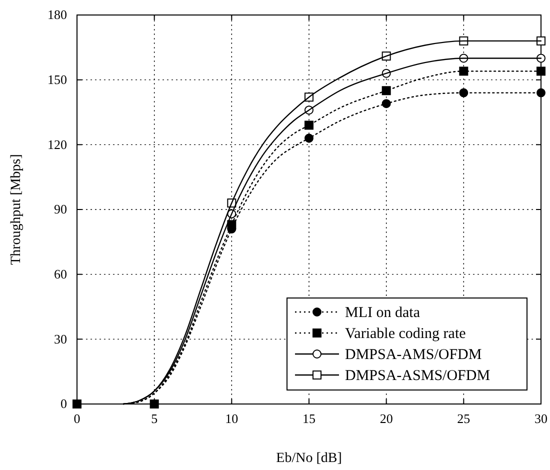 The height and width of the screenshot is (470, 550). What do you see at coordinates (57, 14) in the screenshot?
I see `y-tick-label: 180` at bounding box center [57, 14].